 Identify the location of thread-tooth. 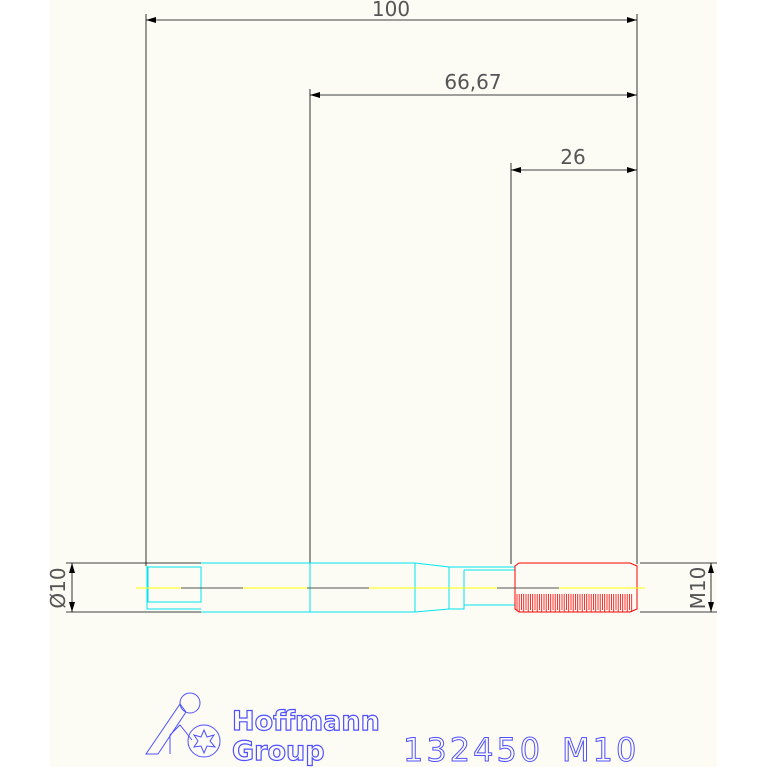
(574, 603).